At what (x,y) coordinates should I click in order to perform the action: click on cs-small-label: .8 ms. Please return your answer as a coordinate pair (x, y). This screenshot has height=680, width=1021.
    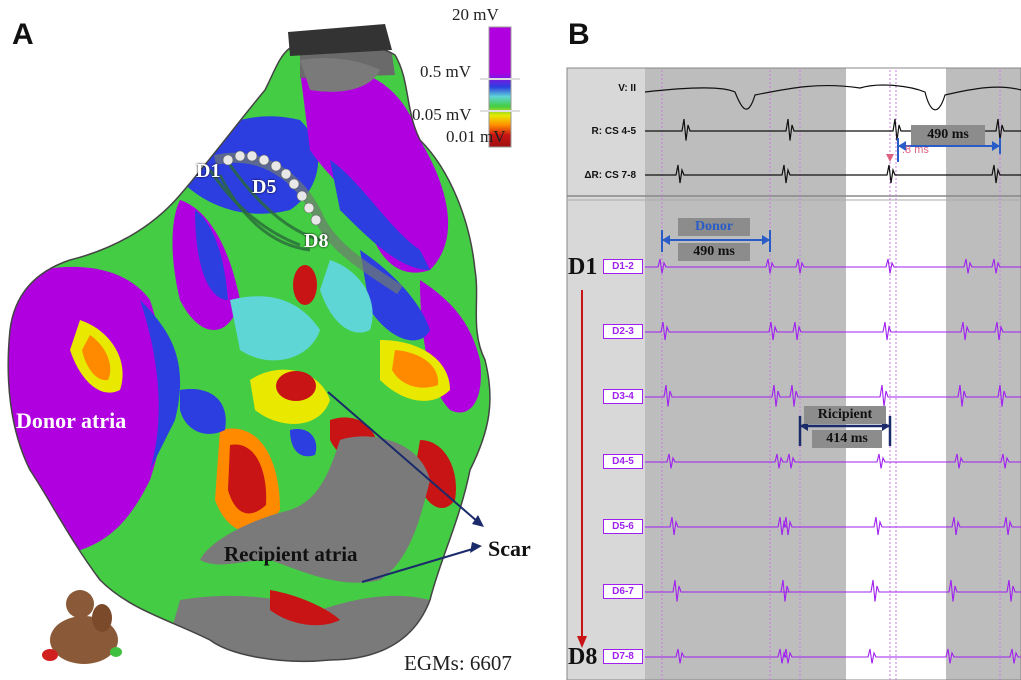
    Looking at the image, I should click on (915, 150).